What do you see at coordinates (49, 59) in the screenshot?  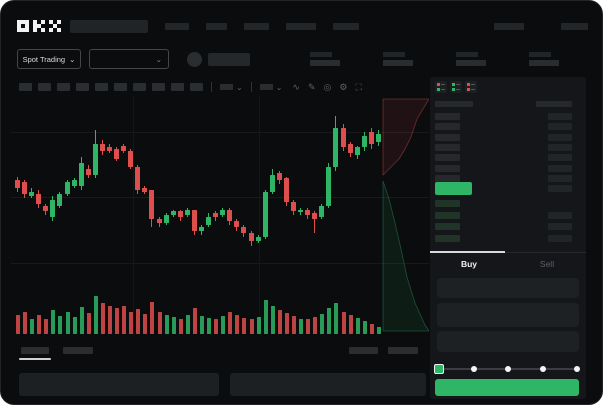 I see `market-type-selector: Spot Trading ⌄` at bounding box center [49, 59].